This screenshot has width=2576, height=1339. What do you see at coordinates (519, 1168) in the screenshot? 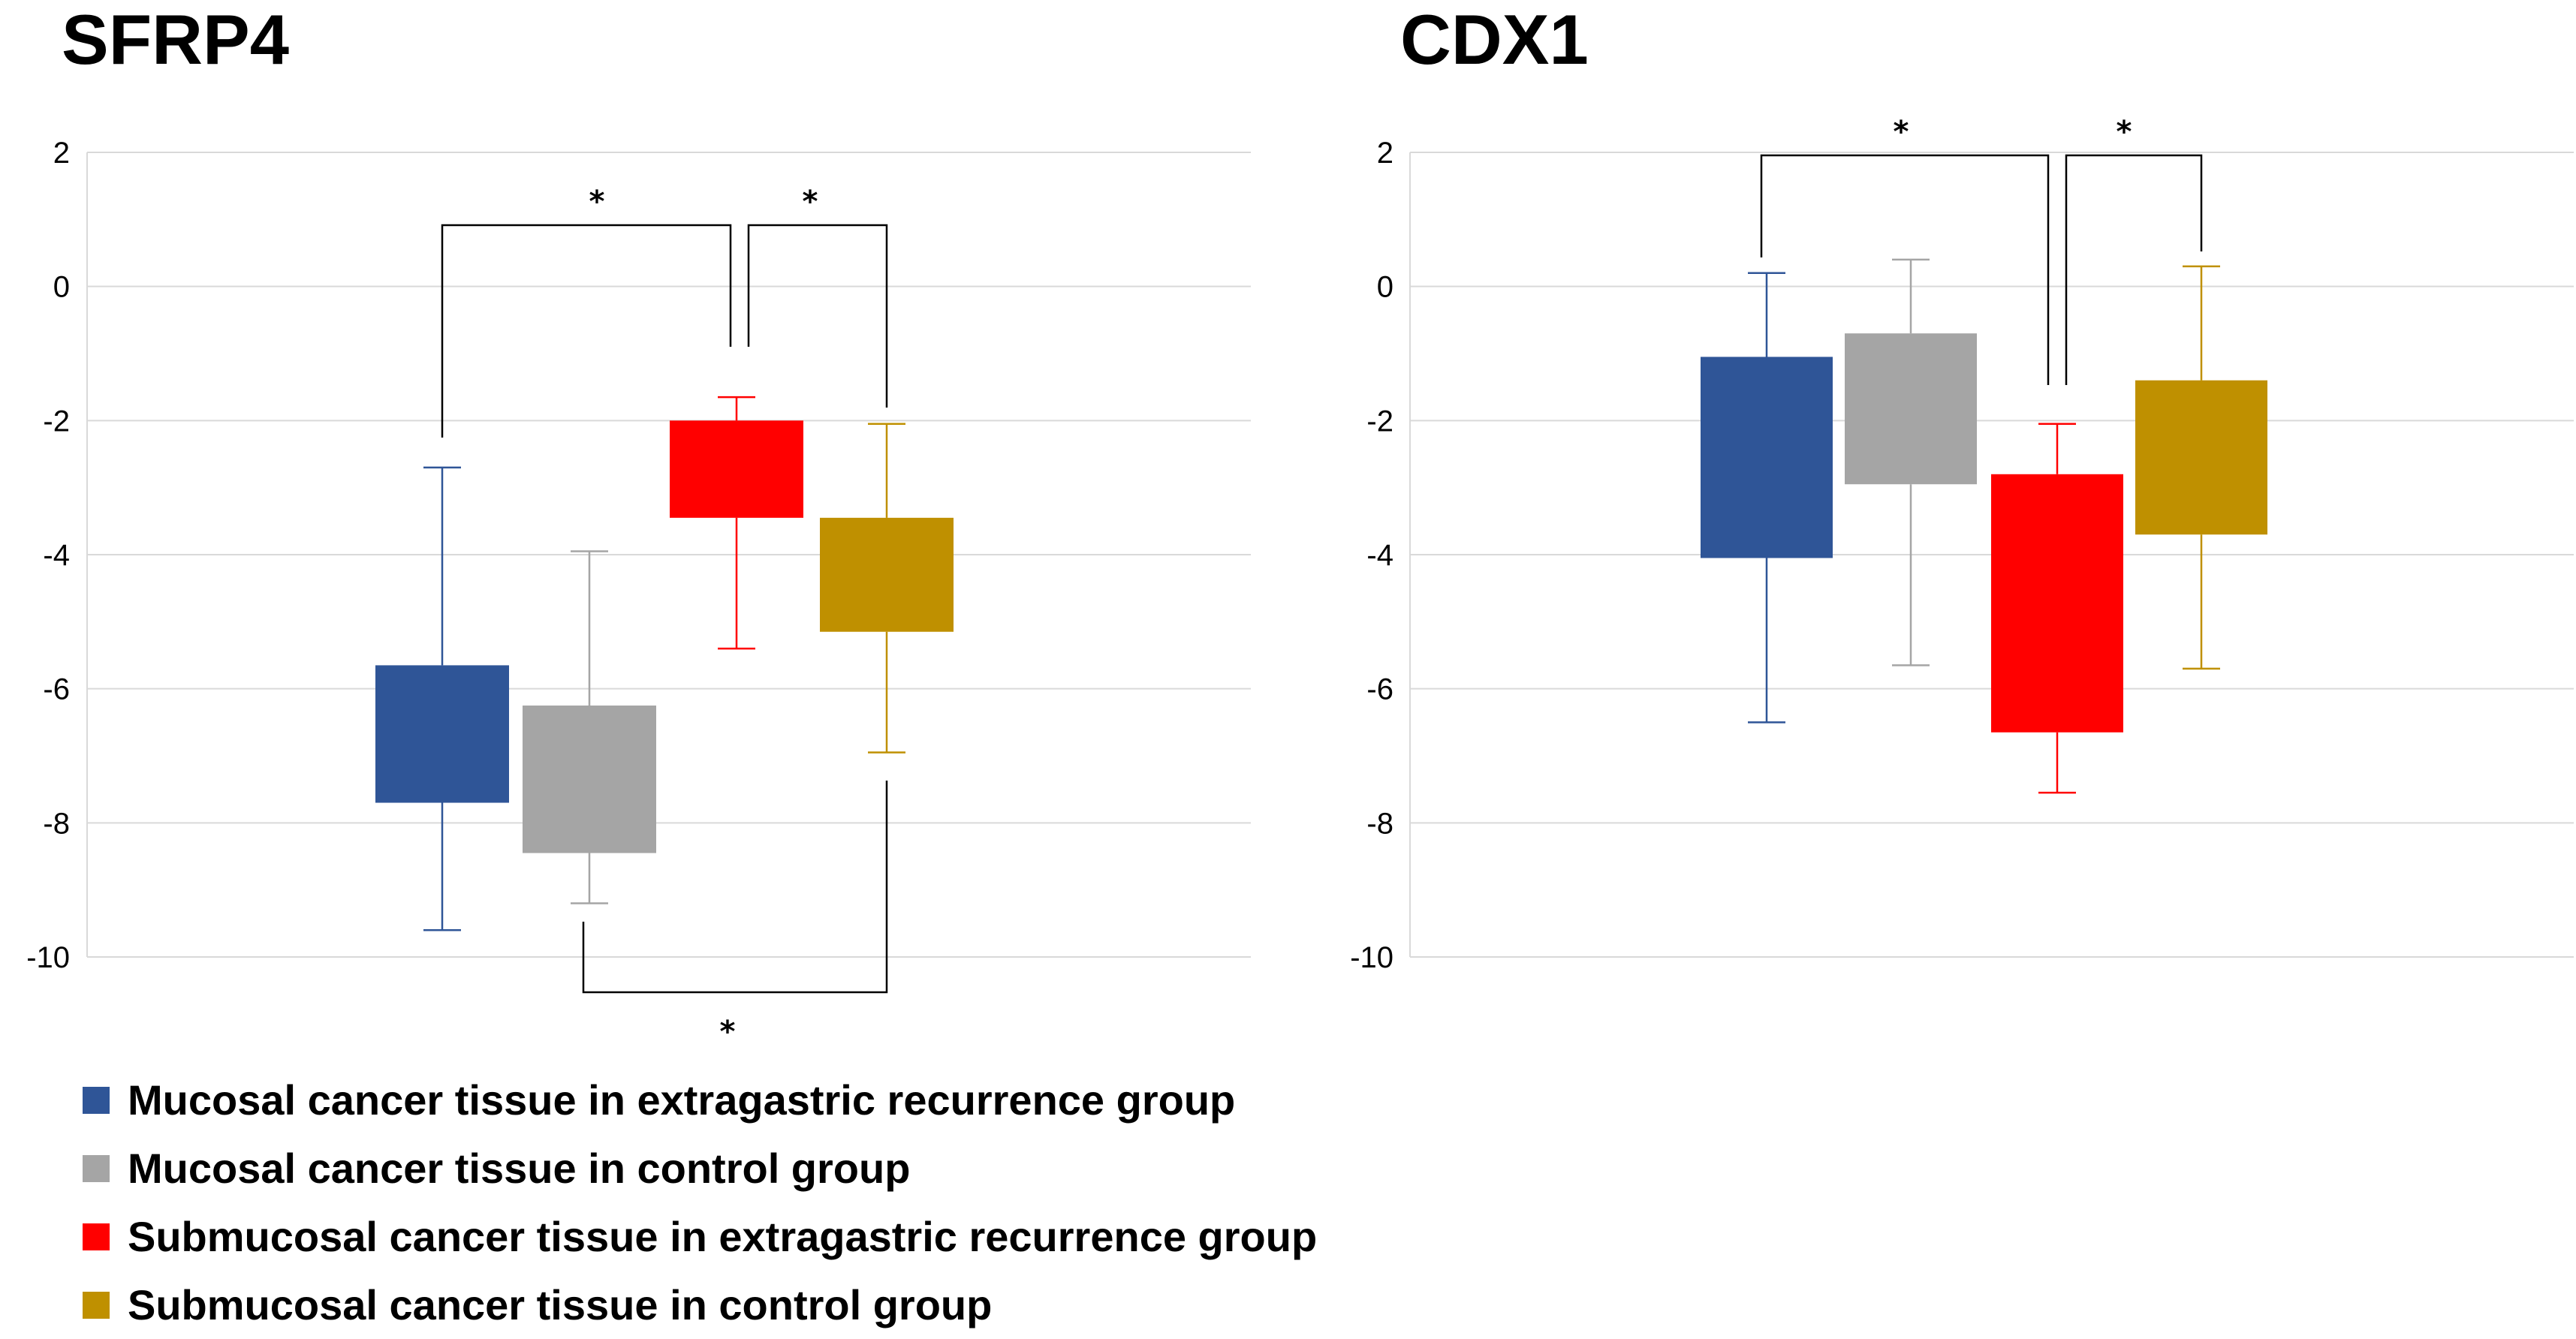
I see `legend-label: Mucosal cancer tissue in control group` at bounding box center [519, 1168].